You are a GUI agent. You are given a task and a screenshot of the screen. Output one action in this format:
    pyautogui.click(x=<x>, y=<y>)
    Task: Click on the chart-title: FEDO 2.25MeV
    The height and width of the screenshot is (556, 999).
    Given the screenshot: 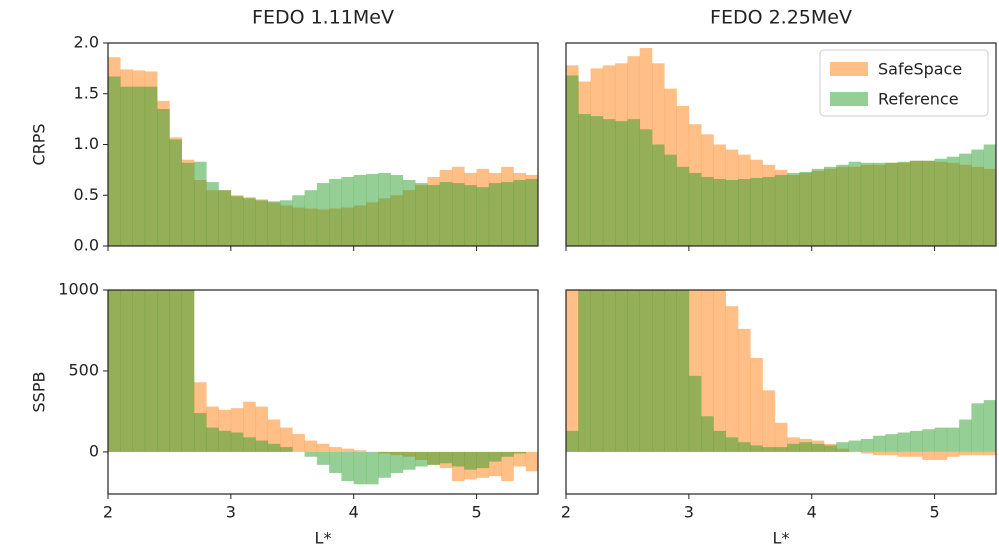 What is the action you would take?
    pyautogui.click(x=781, y=18)
    